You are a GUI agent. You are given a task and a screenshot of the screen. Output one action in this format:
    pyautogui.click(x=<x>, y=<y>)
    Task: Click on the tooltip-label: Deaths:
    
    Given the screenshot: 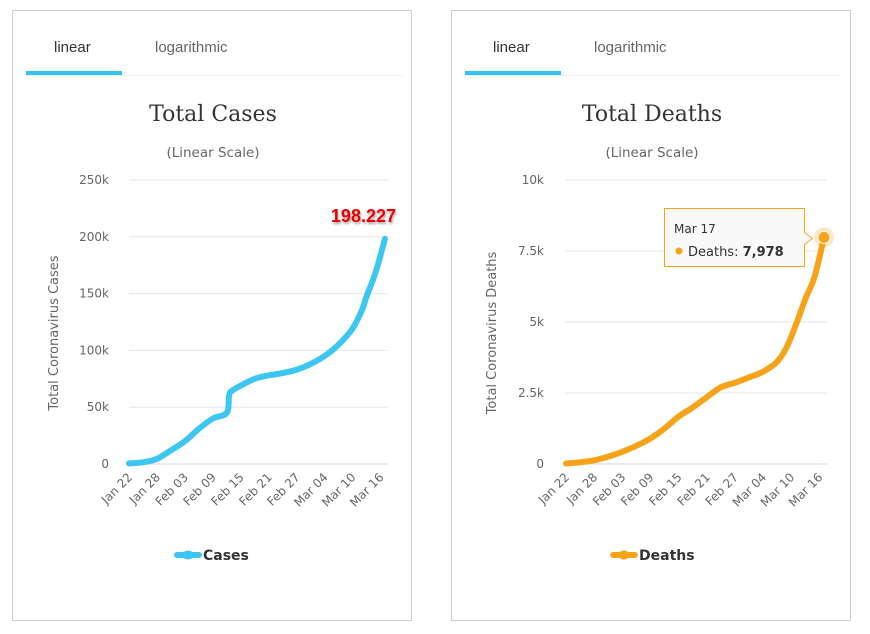 What is the action you would take?
    pyautogui.click(x=715, y=252)
    